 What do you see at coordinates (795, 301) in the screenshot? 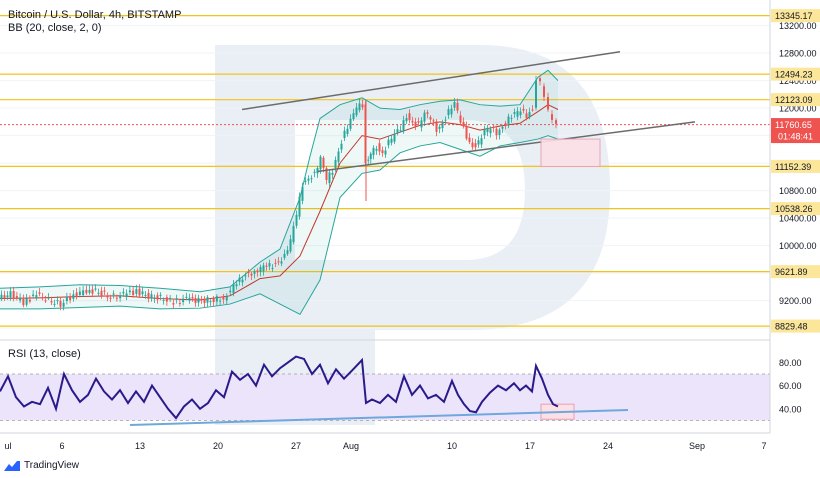
I see `price-tick-label: 9200.00` at bounding box center [795, 301].